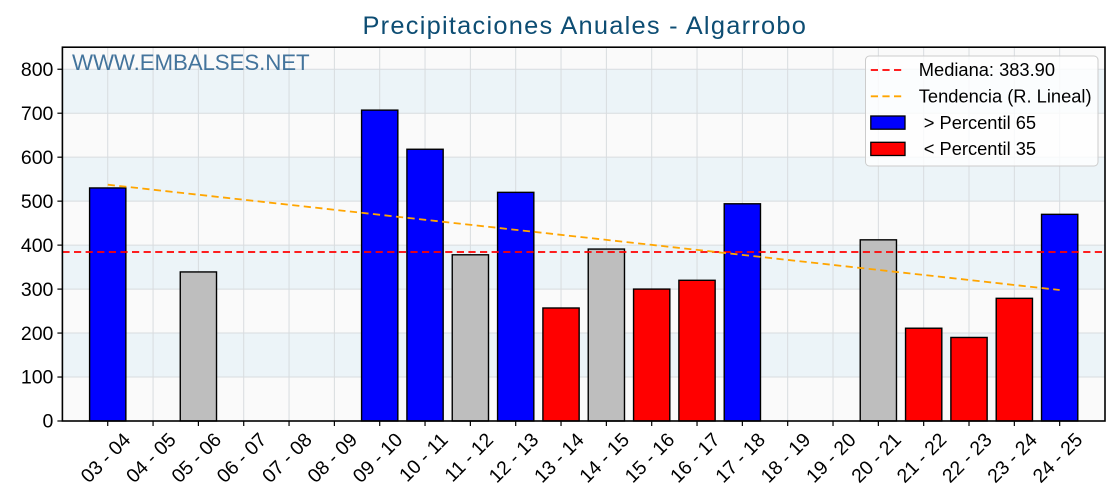  Describe the element at coordinates (37, 378) in the screenshot. I see `svg-text: 100` at that location.